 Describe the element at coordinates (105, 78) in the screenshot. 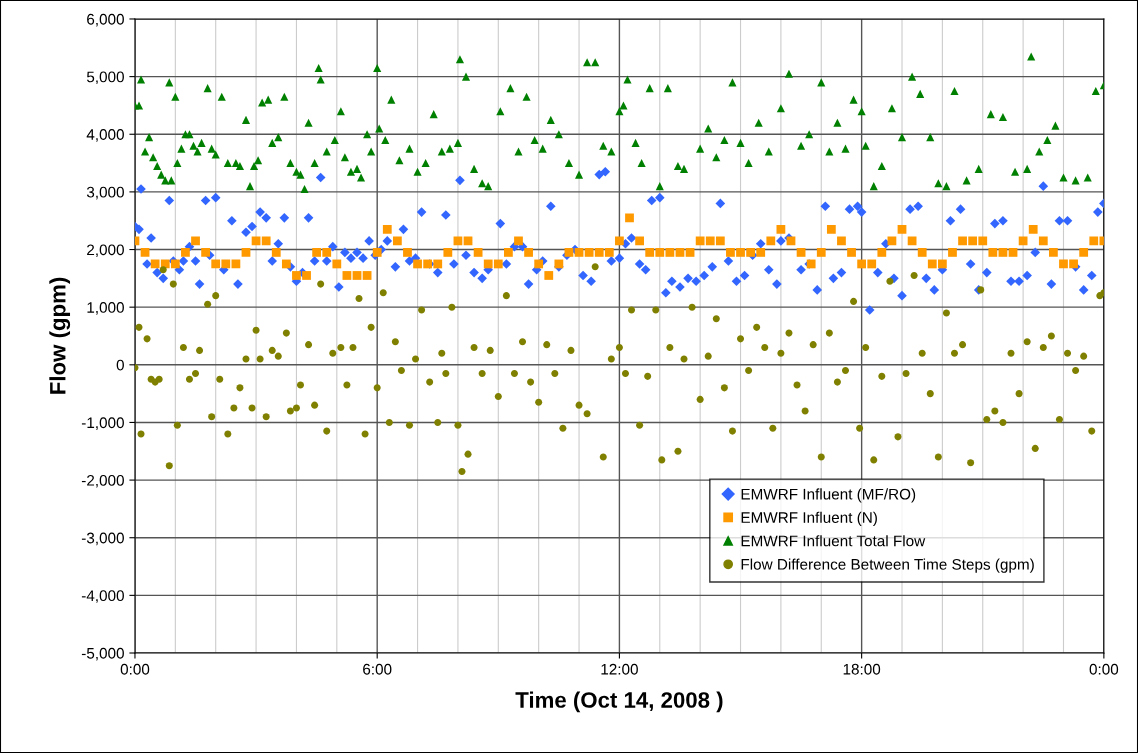

I see `y-tick-label: 5,000` at that location.